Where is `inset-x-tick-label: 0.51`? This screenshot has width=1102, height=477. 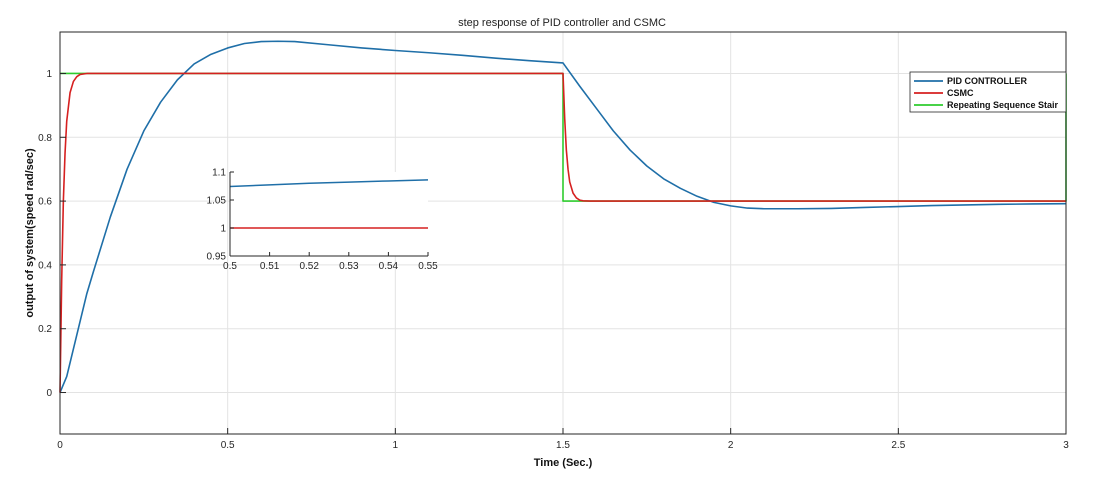 inset-x-tick-label: 0.51 is located at coordinates (270, 266).